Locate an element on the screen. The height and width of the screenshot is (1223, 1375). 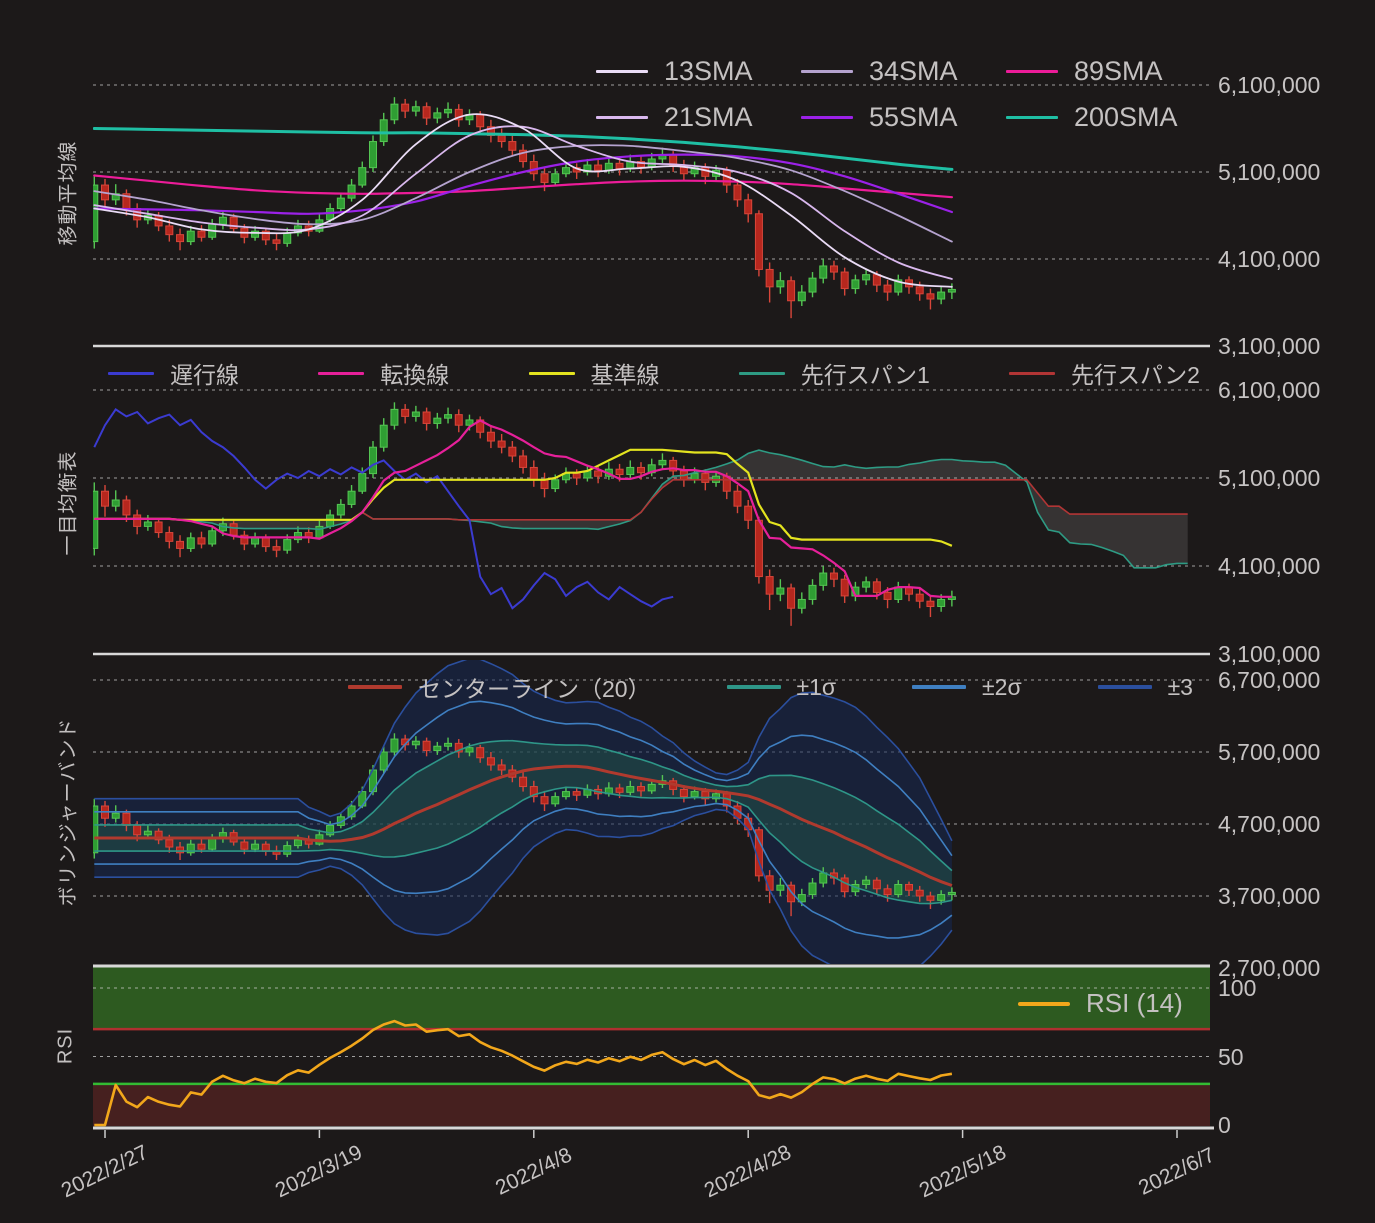
legend-item-転換線: 転換線 is located at coordinates (383, 373).